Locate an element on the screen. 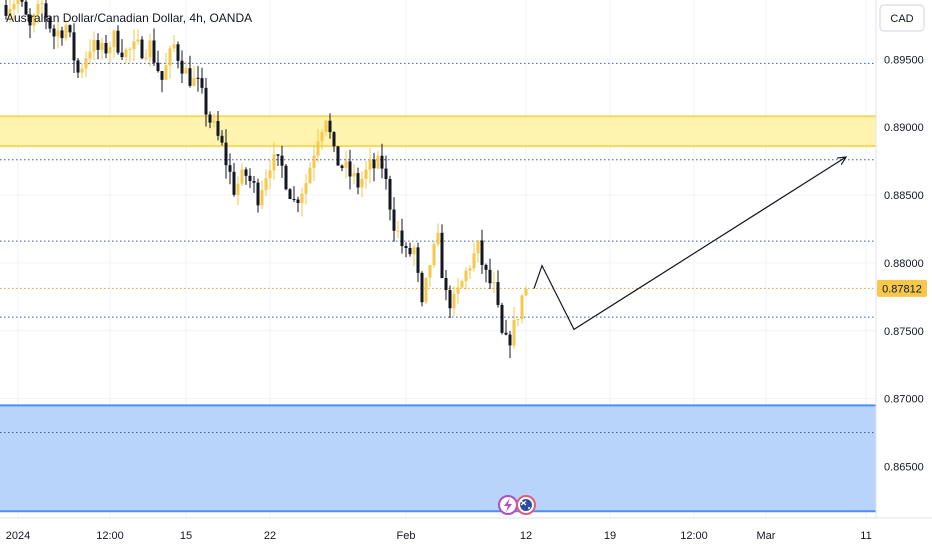  currency-label: CAD is located at coordinates (901, 19).